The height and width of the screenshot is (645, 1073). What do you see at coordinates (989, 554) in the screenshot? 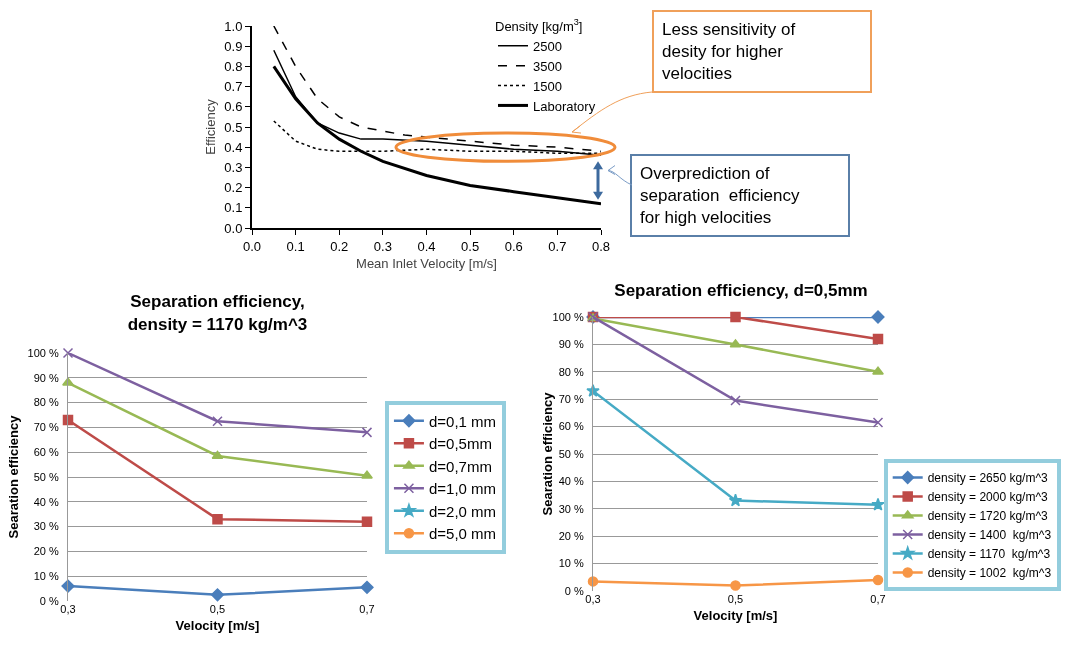
I see `legend-label: density = 1170 kg/m^3` at bounding box center [989, 554].